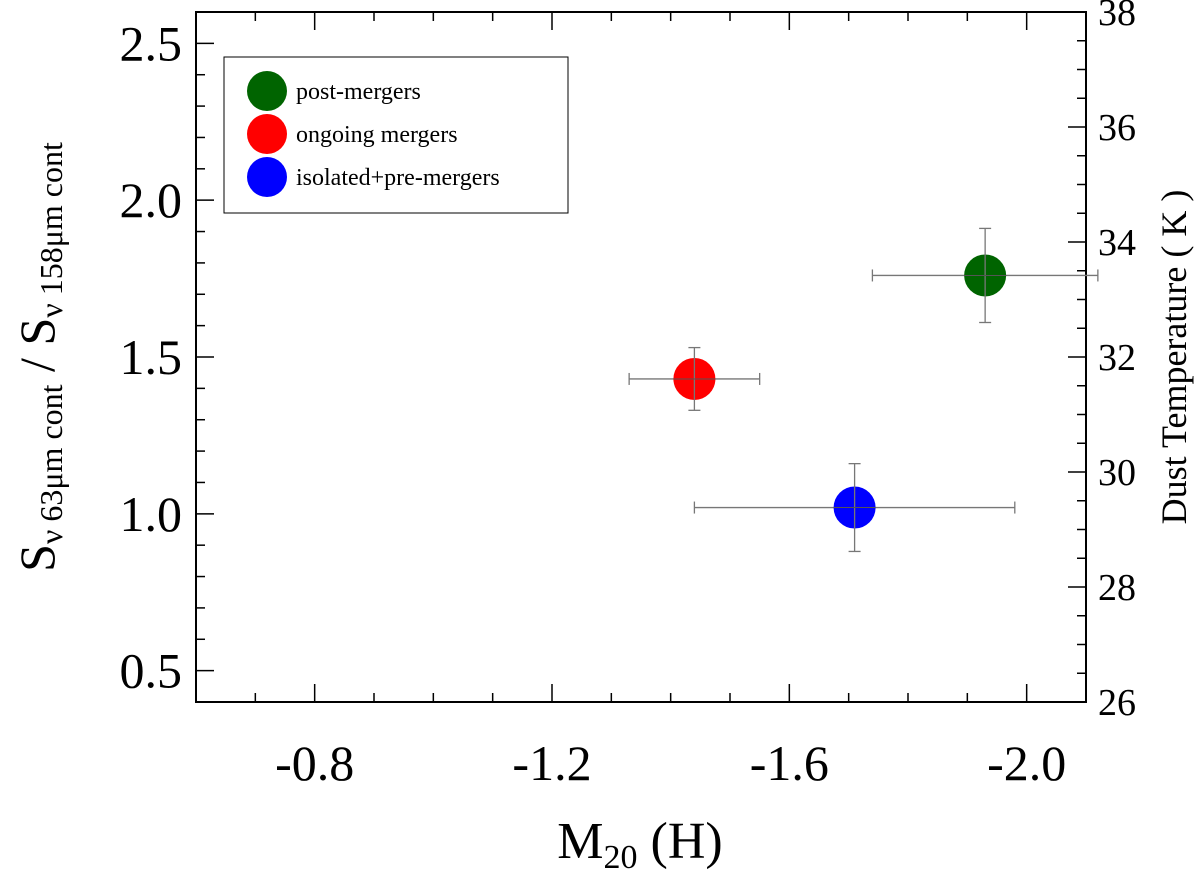 The image size is (1200, 871). What do you see at coordinates (51, 464) in the screenshot?
I see `y-label-sub1: ν 63μm cont` at bounding box center [51, 464].